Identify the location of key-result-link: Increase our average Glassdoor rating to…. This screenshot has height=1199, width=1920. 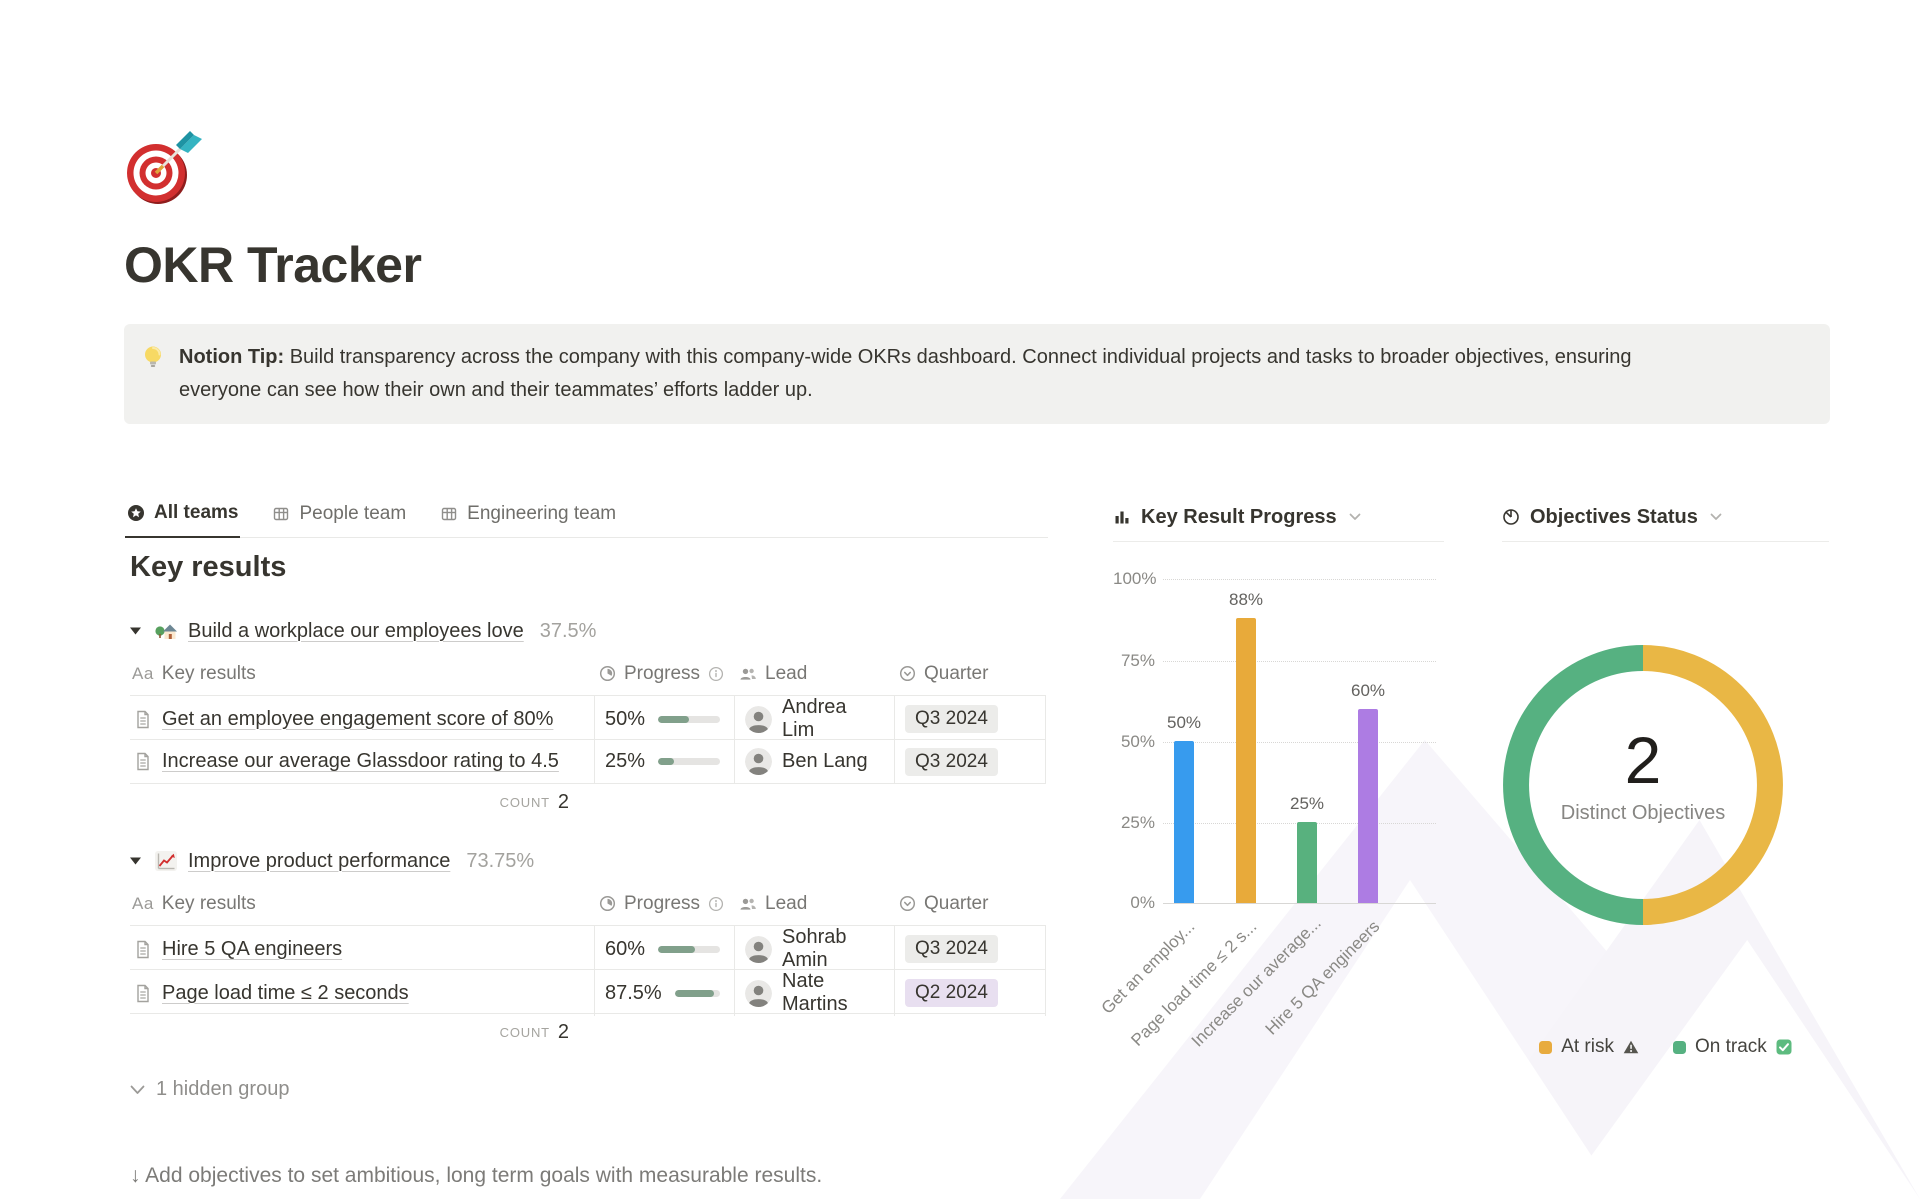
(360, 761).